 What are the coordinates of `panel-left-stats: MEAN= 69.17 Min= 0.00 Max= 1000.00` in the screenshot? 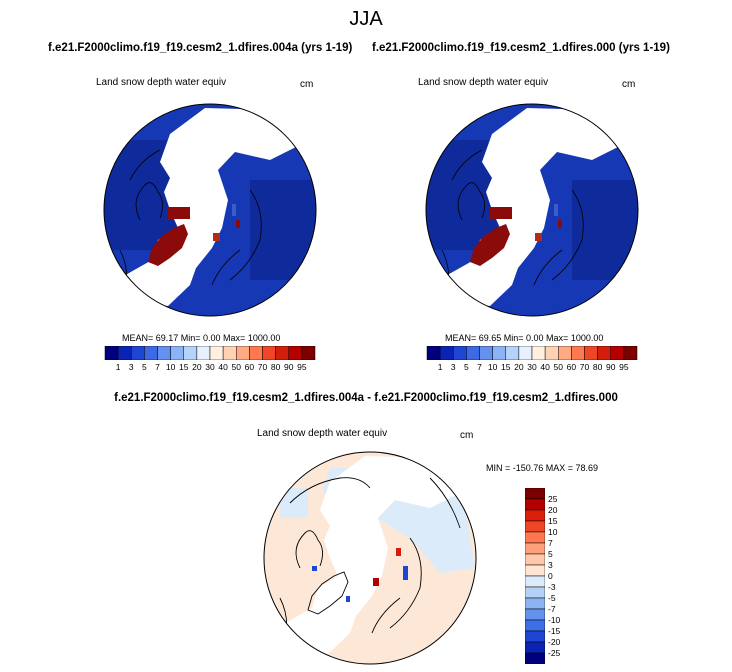 It's located at (201, 338).